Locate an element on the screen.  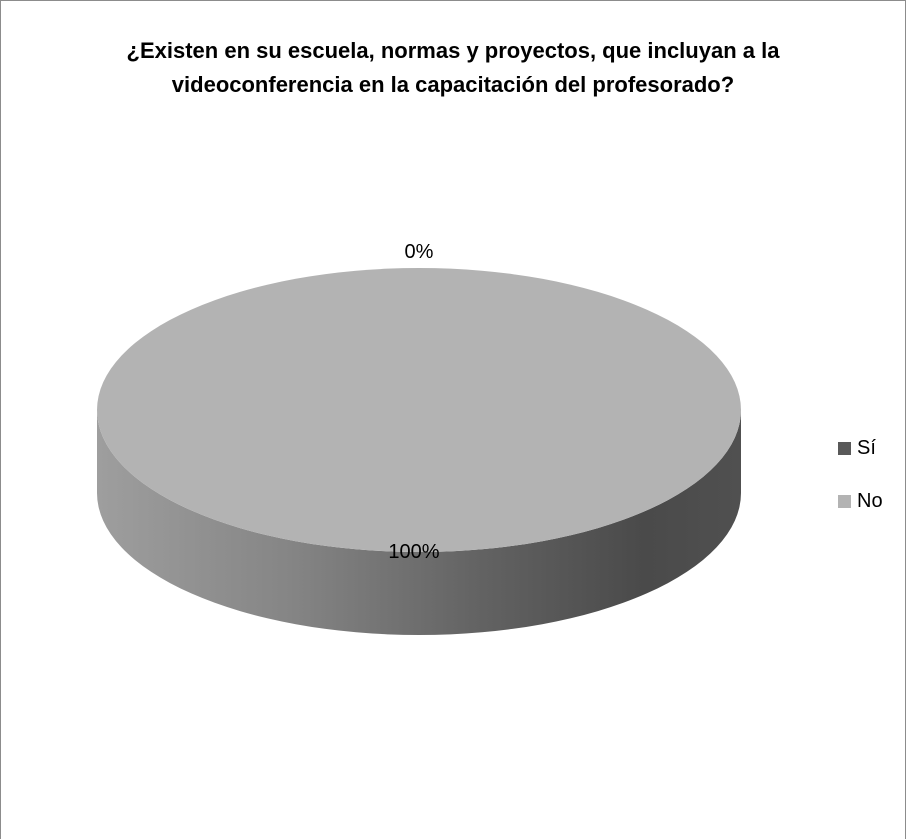
legend-label-no: No is located at coordinates (870, 500).